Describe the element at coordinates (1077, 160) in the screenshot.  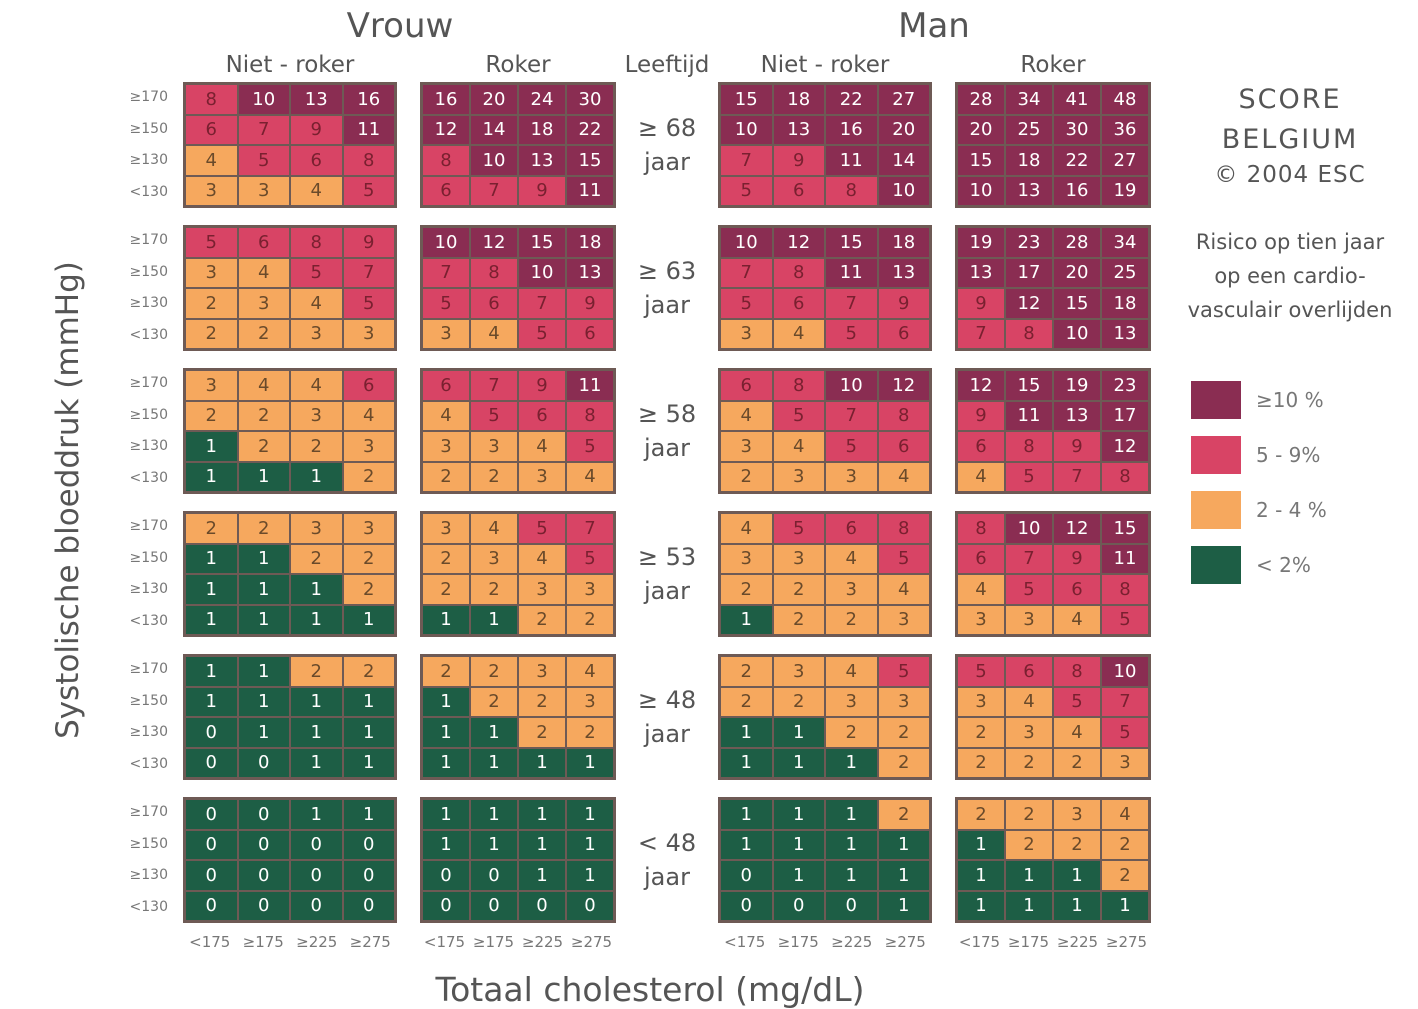
I see `risk-cell: 22` at that location.